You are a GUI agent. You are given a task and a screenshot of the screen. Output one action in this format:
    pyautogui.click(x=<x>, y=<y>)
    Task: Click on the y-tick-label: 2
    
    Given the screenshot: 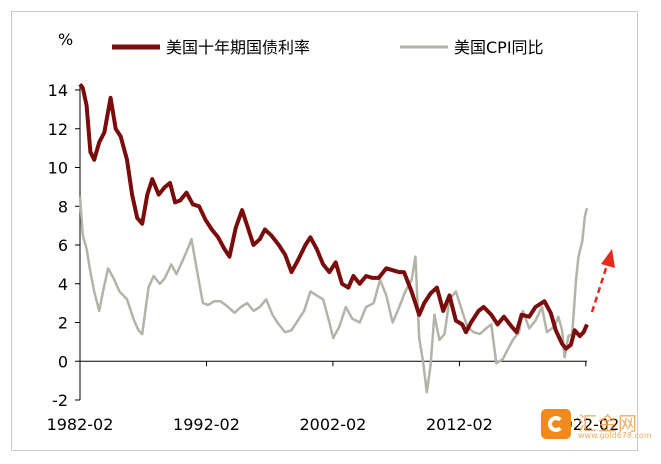 What is the action you would take?
    pyautogui.click(x=63, y=323)
    